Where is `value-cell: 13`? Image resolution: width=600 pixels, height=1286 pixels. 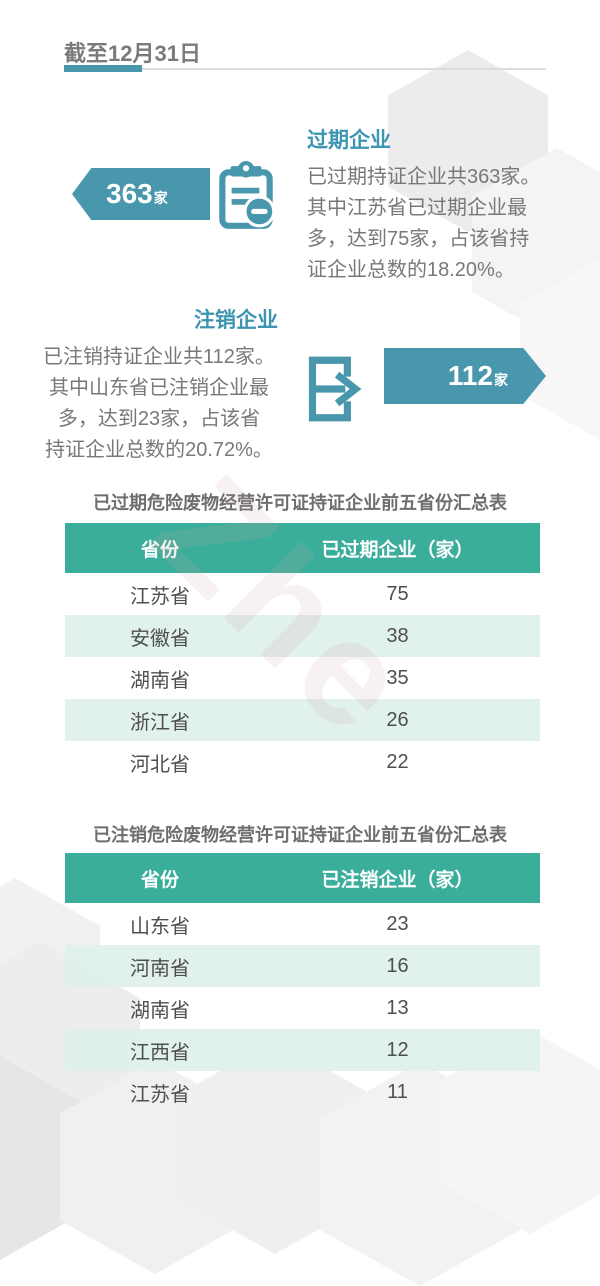
value-cell: 13 is located at coordinates (397, 1007).